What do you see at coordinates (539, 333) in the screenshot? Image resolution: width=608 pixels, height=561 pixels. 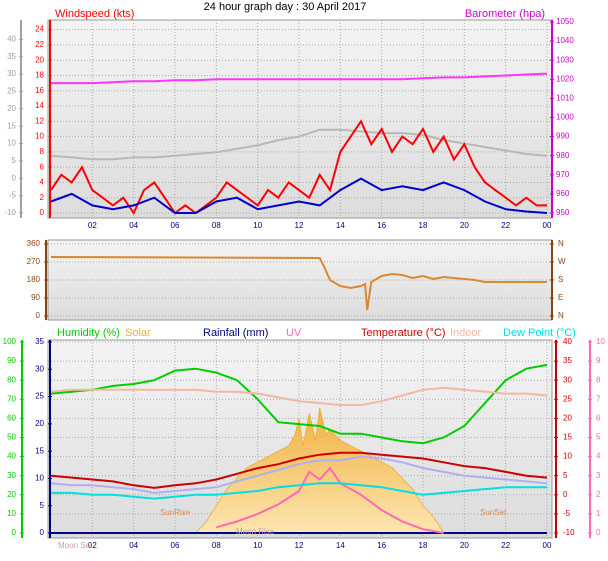 I see `legend-entry: Dew Point (°C)` at bounding box center [539, 333].